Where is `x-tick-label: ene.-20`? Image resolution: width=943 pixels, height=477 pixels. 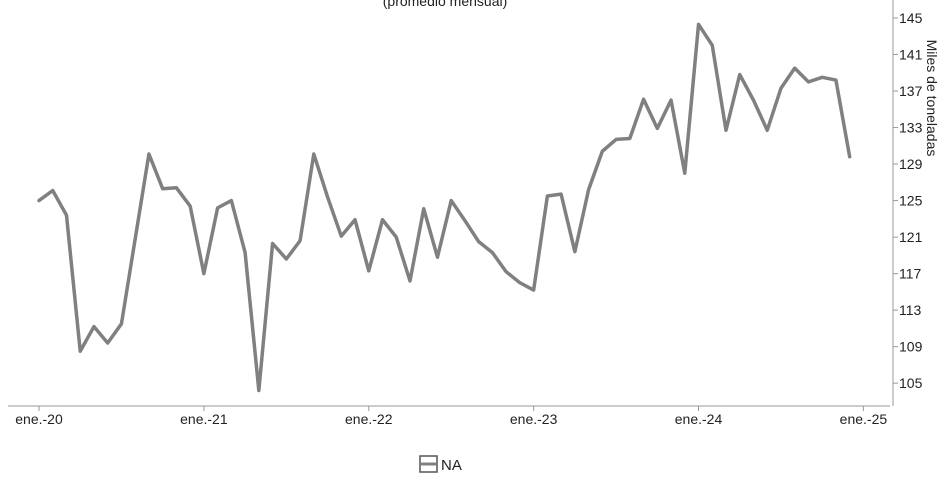 x-tick-label: ene.-20 is located at coordinates (39, 419).